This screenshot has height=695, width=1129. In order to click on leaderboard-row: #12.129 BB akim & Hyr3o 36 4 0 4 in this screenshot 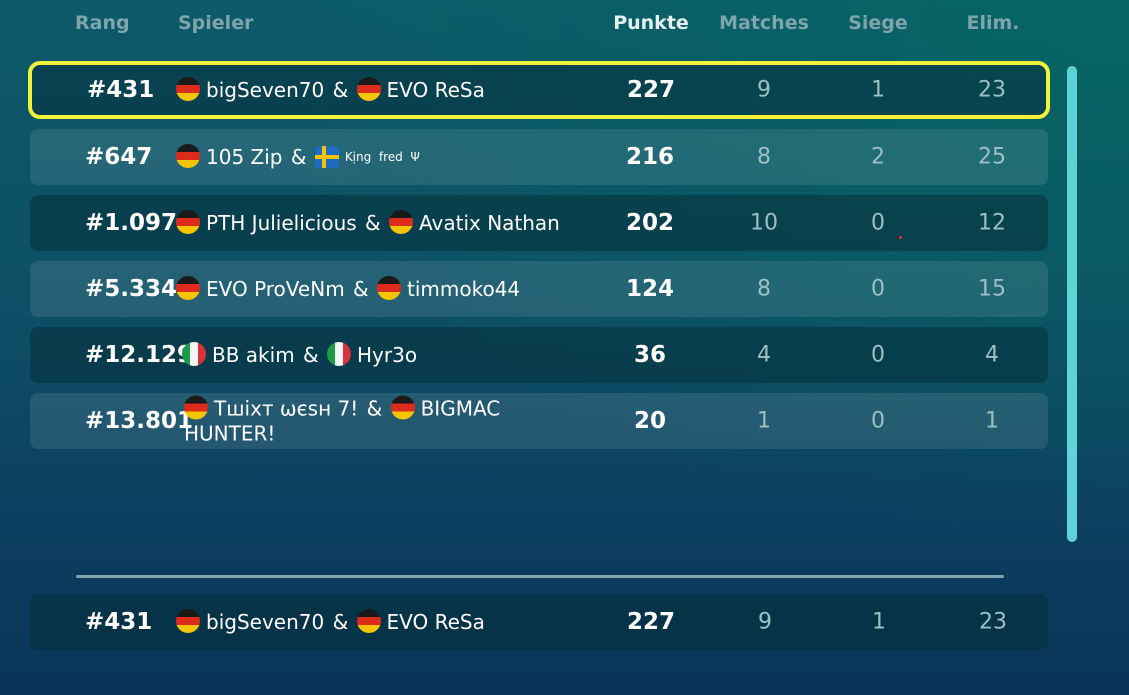, I will do `click(539, 355)`.